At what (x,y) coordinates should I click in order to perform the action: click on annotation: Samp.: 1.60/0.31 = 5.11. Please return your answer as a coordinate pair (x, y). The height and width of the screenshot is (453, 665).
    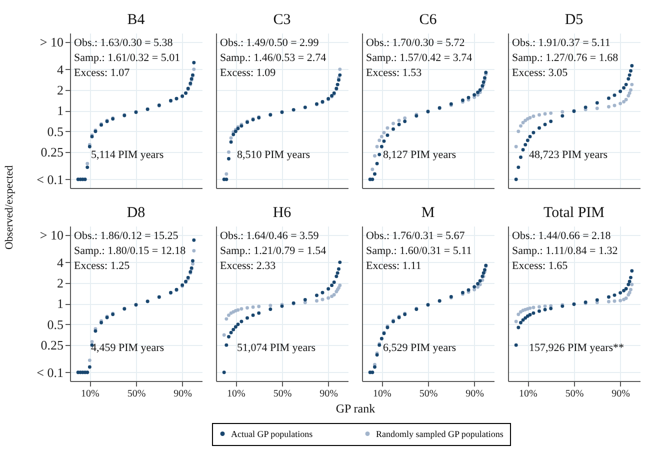
    Looking at the image, I should click on (419, 251).